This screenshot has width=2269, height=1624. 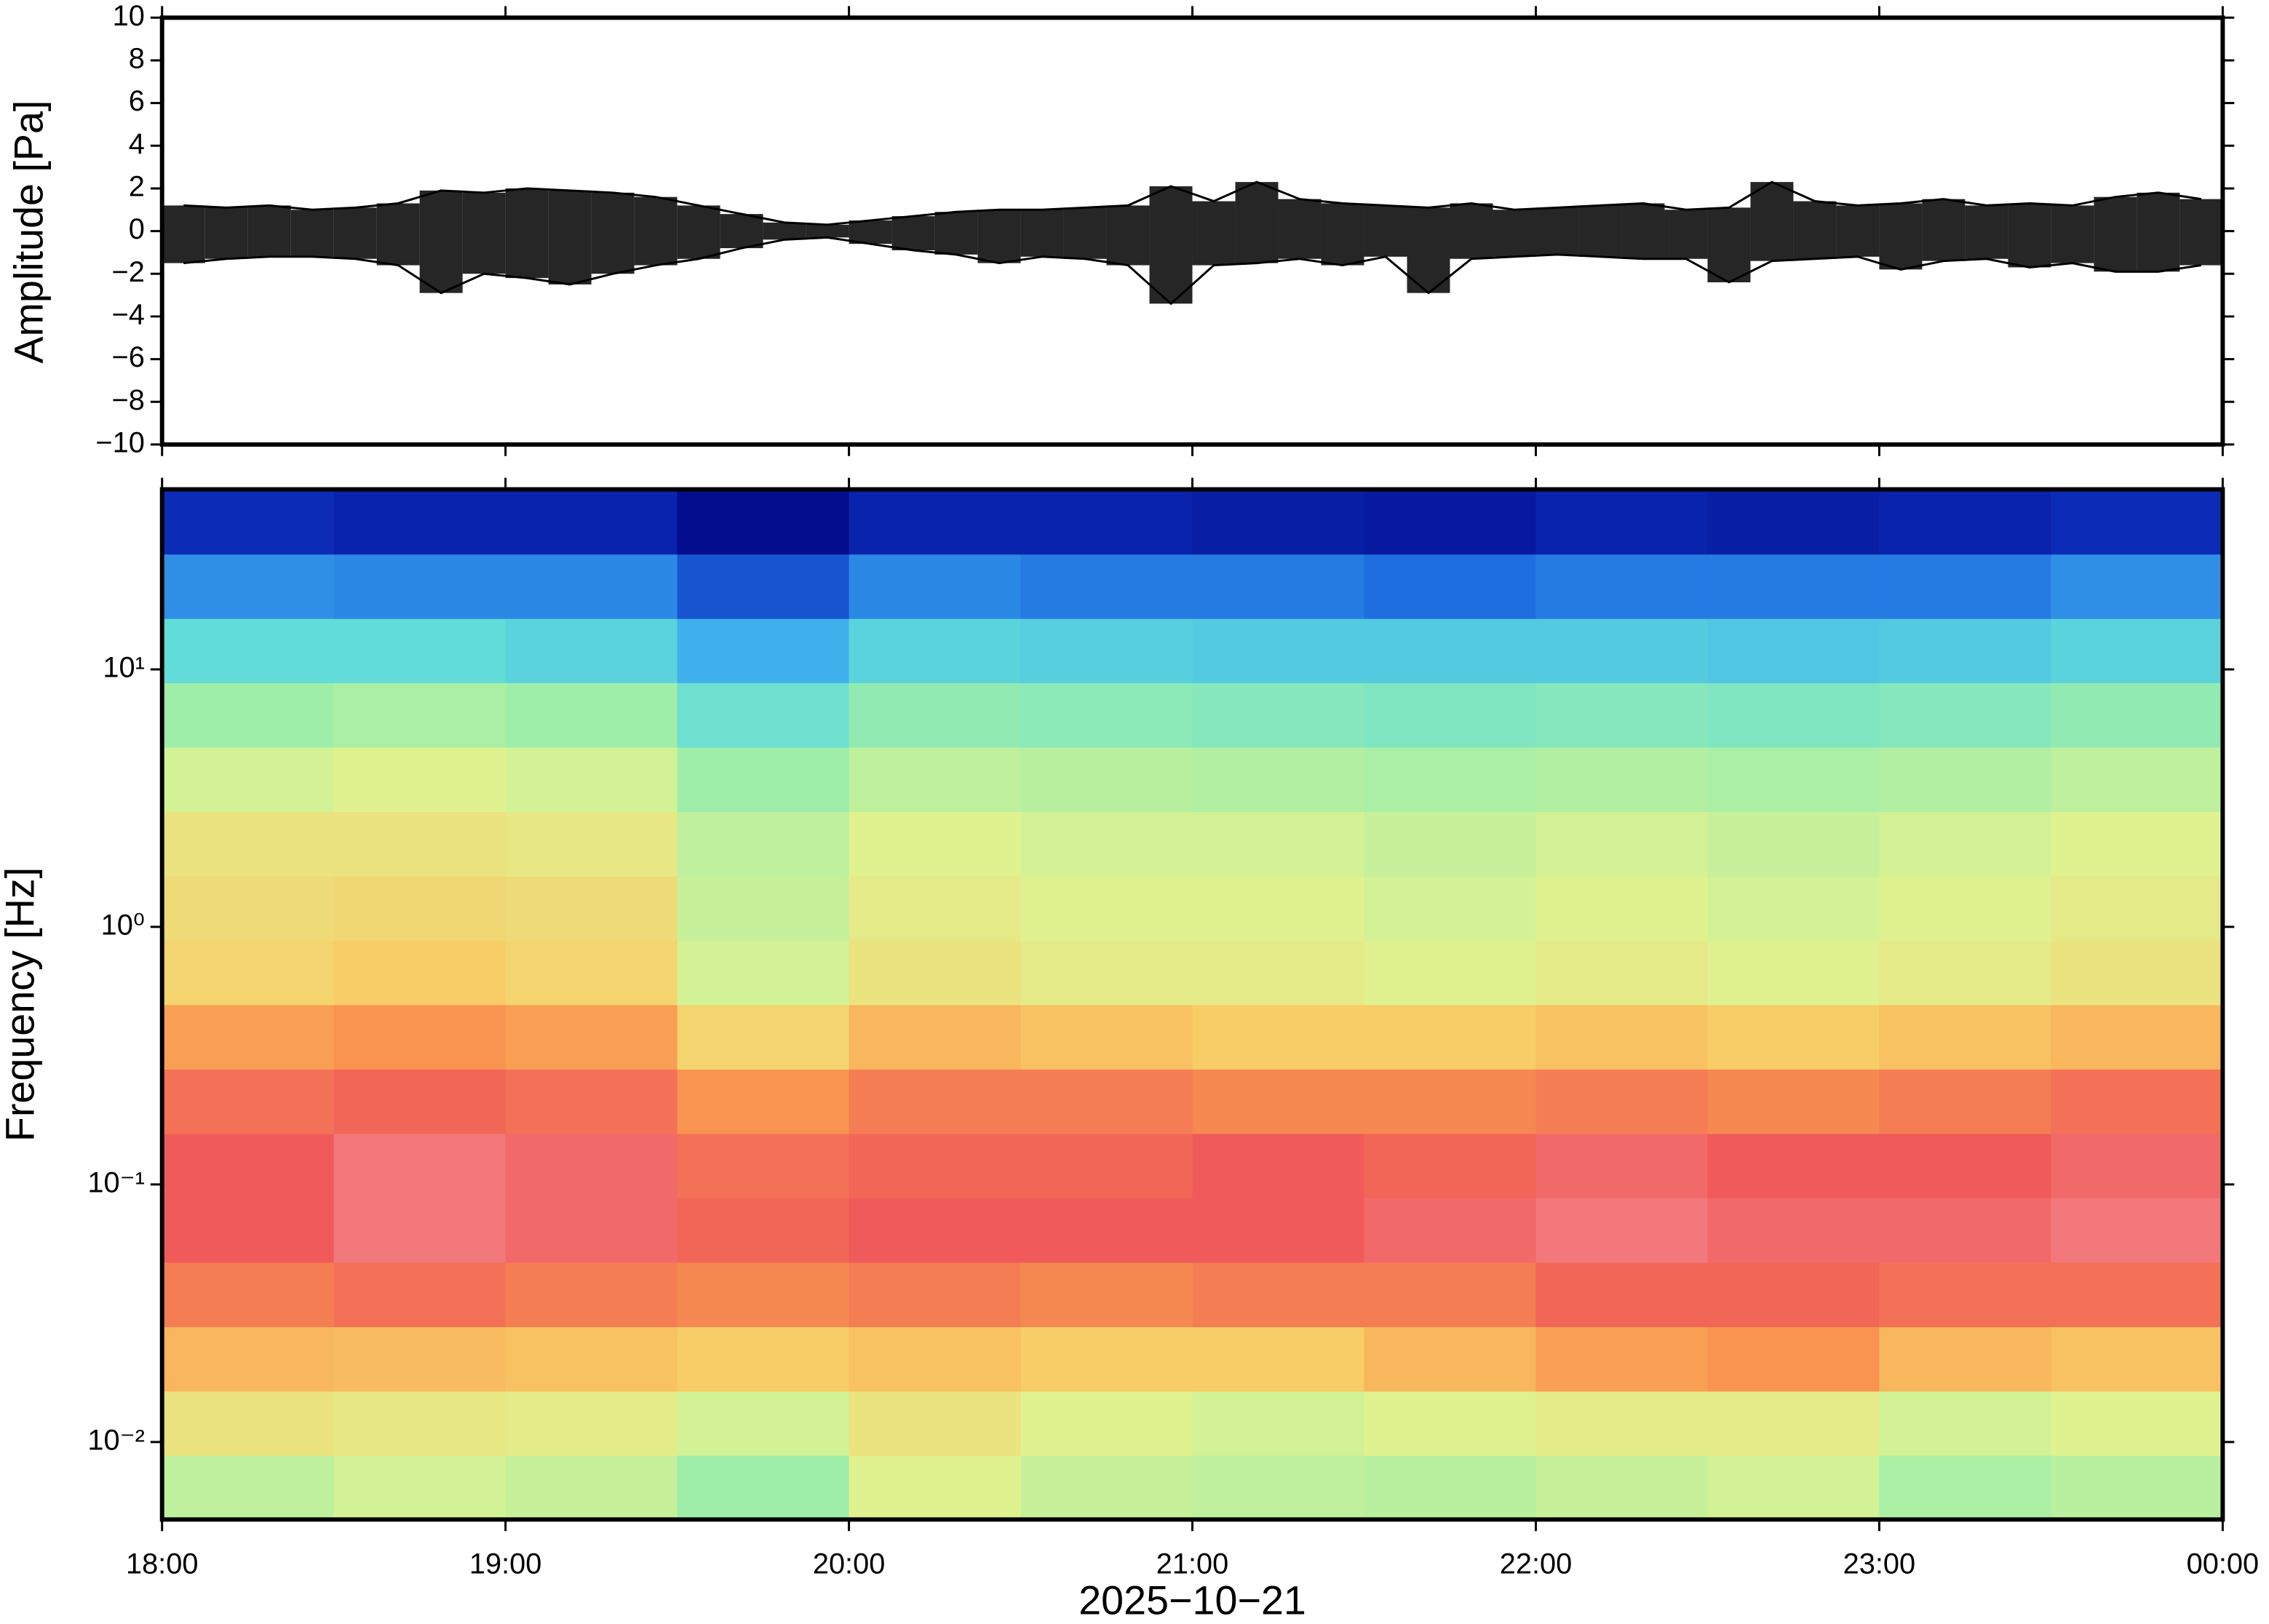 I want to click on y-tick-label: −8, so click(x=128, y=400).